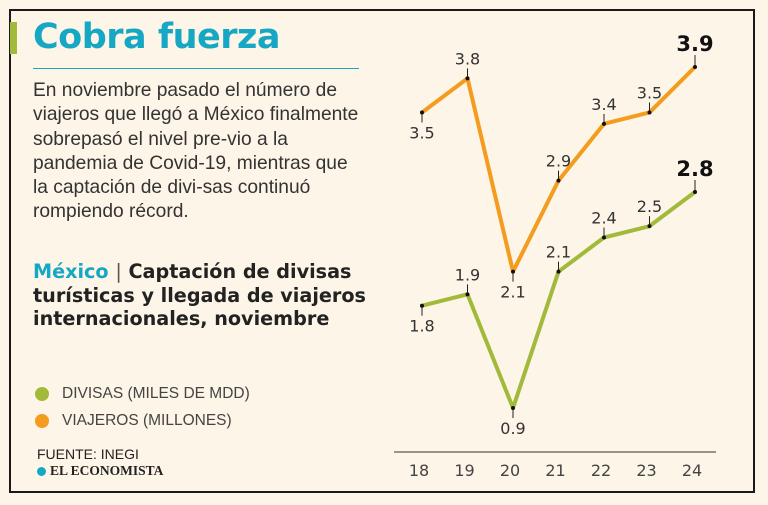 This screenshot has height=505, width=768. I want to click on x-tick-label: 20, so click(510, 470).